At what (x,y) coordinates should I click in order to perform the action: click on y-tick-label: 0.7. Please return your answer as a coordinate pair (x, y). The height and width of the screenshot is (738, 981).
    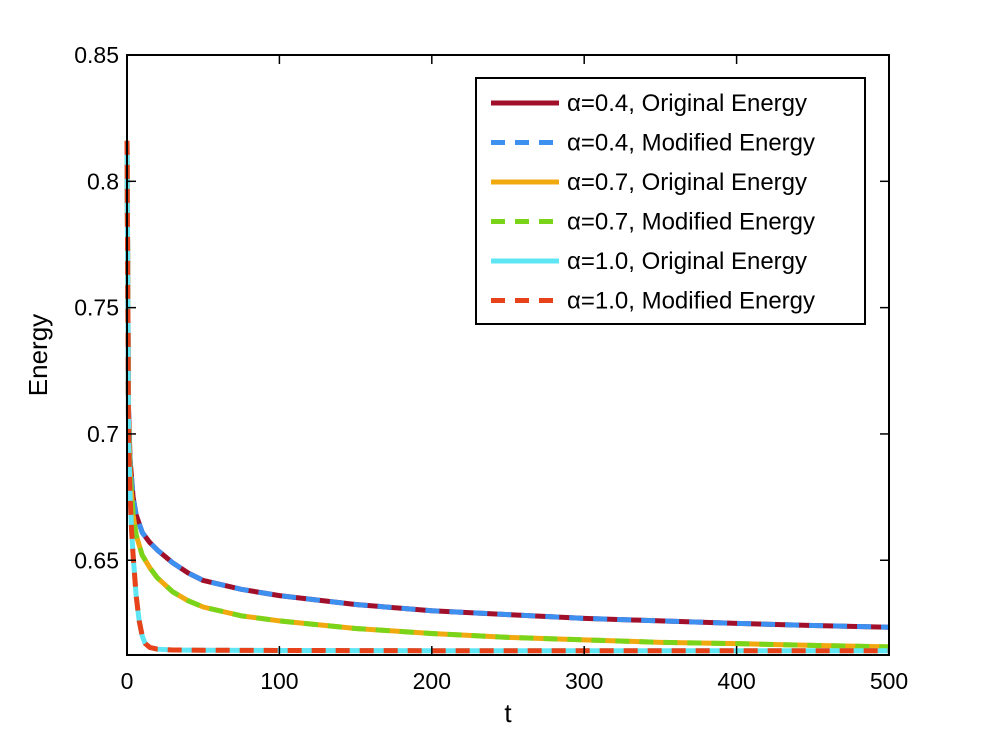
    Looking at the image, I should click on (103, 434).